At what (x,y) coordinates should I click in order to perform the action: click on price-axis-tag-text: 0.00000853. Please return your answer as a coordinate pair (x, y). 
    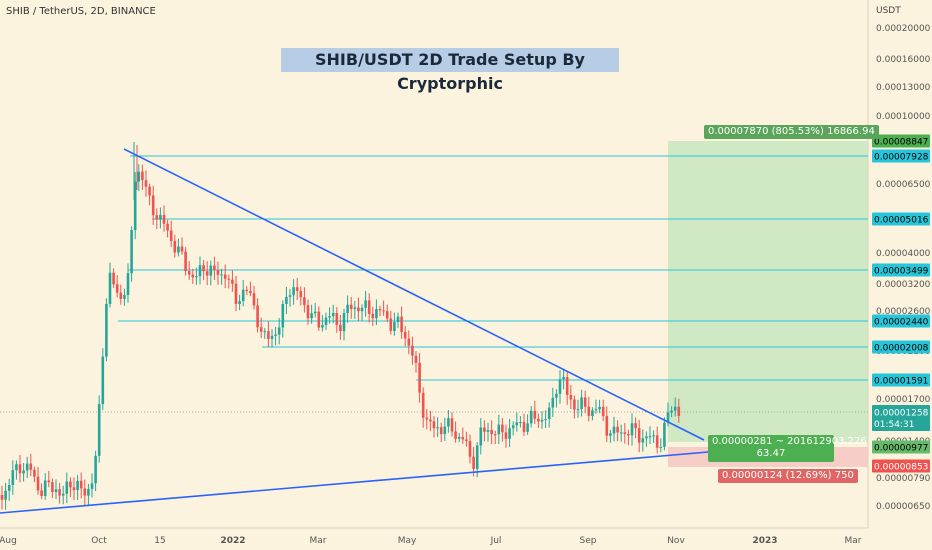
    Looking at the image, I should click on (901, 468).